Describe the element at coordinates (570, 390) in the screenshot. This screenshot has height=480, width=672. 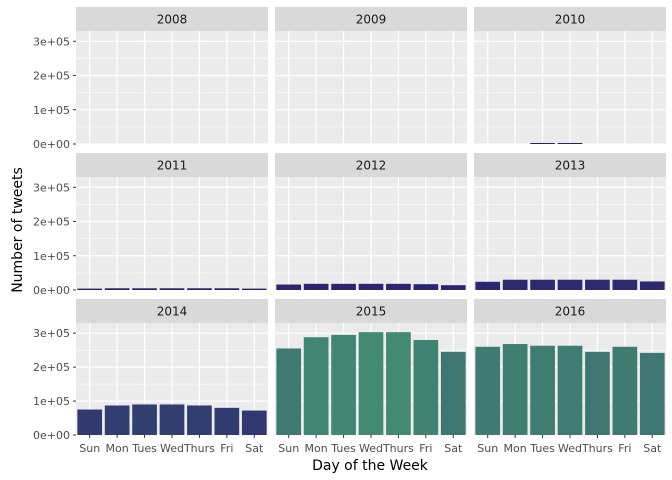
I see `bar-2016-Wed` at that location.